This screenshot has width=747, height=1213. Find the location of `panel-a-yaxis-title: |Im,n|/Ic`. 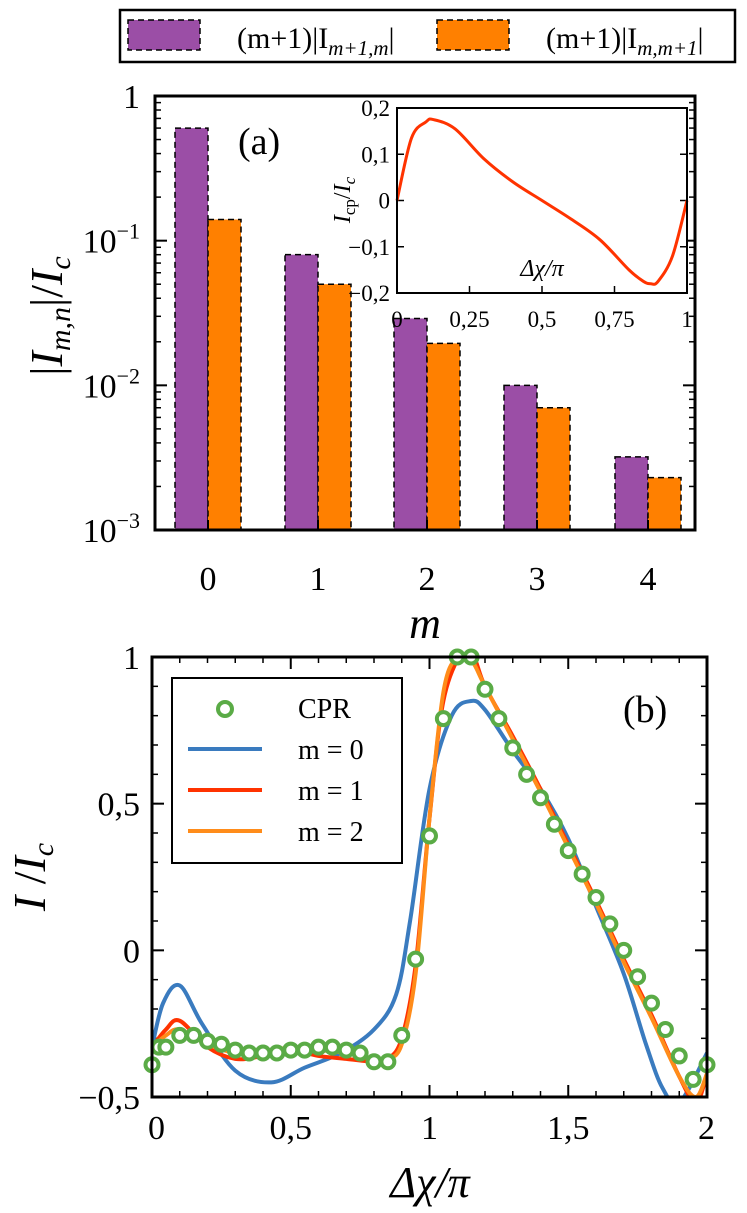

panel-a-yaxis-title: |Im,n|/Ic is located at coordinates (49, 315).